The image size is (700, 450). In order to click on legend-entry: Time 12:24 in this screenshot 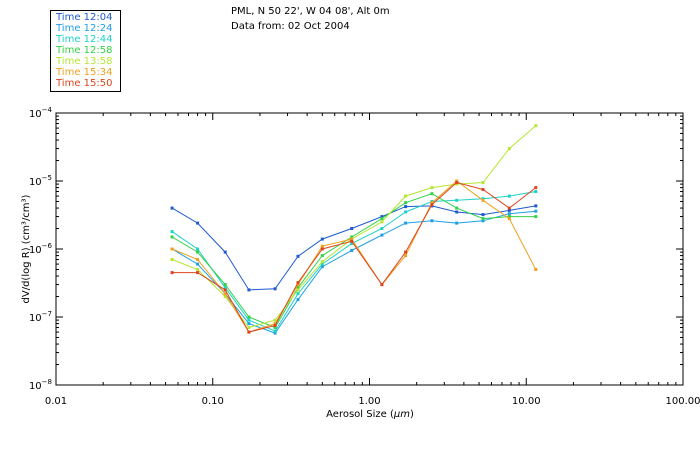, I will do `click(84, 28)`.